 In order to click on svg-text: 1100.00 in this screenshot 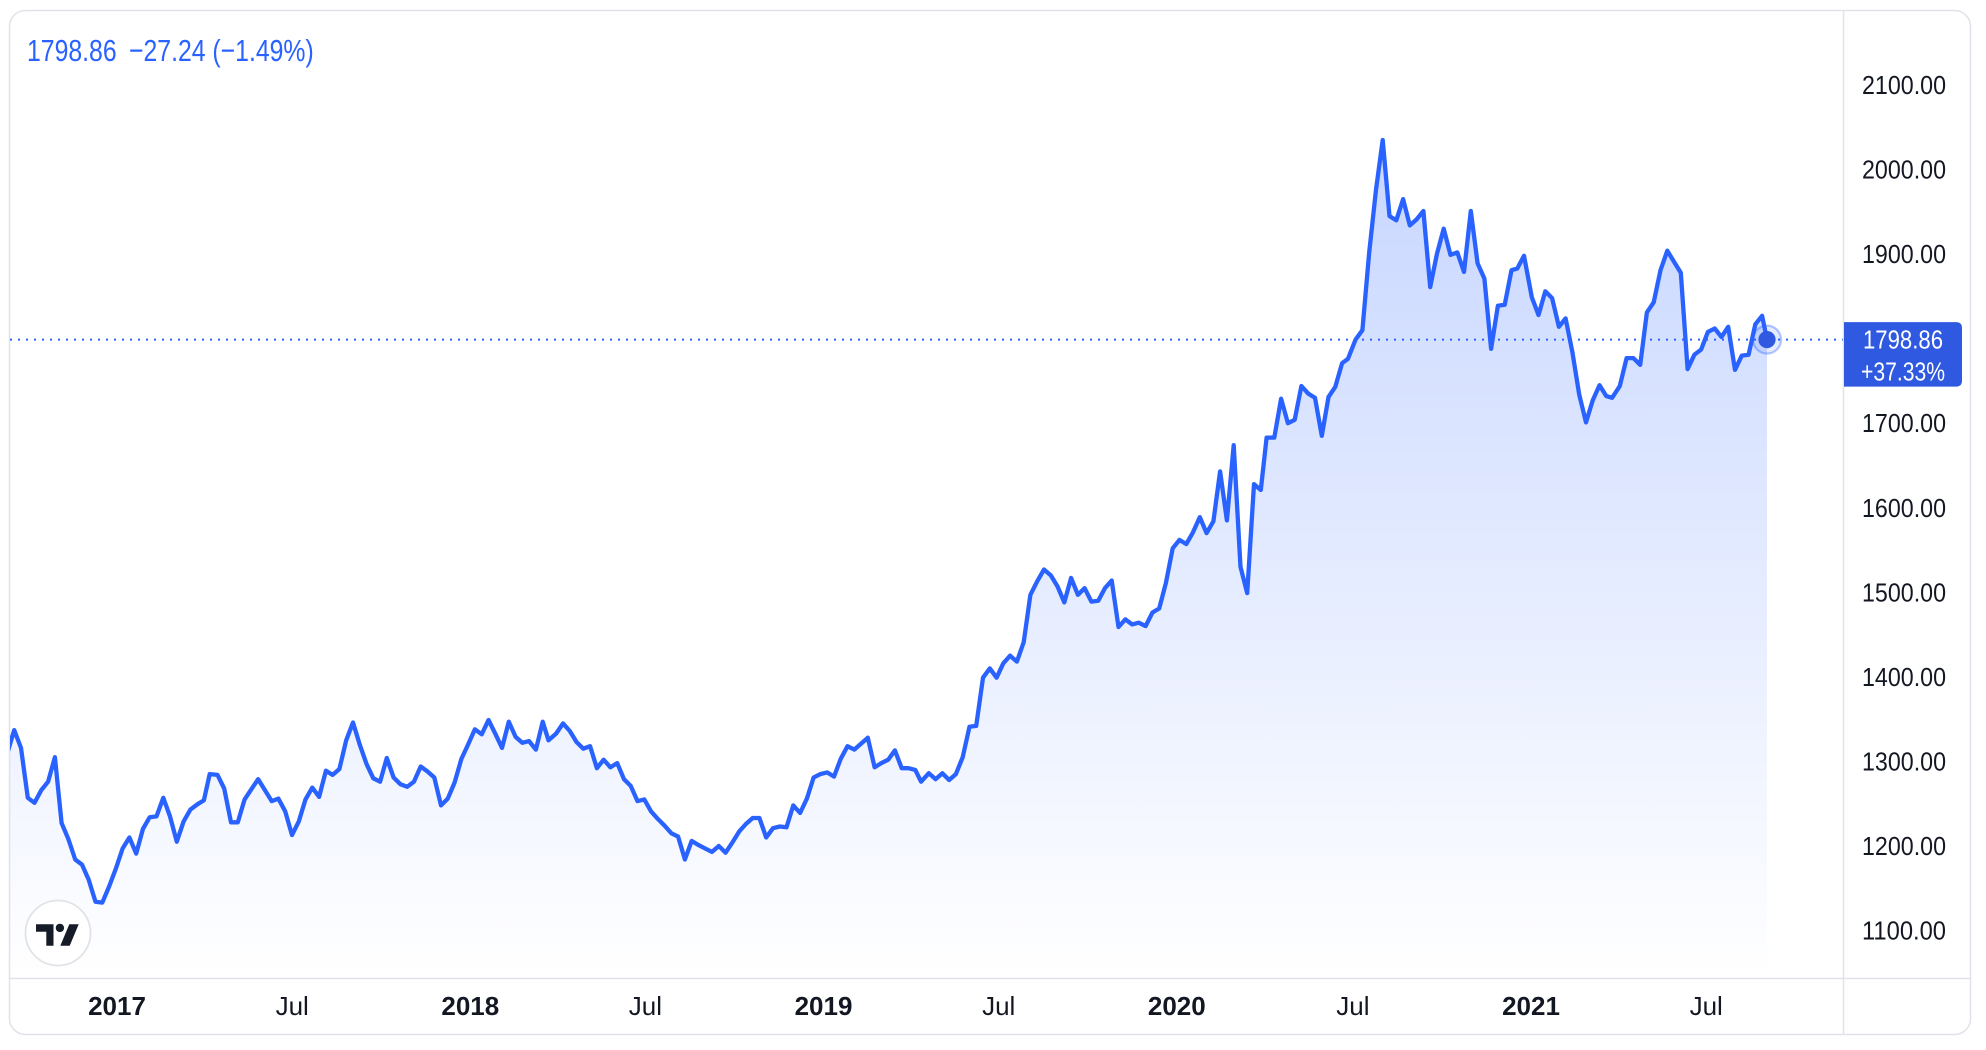, I will do `click(1904, 931)`.